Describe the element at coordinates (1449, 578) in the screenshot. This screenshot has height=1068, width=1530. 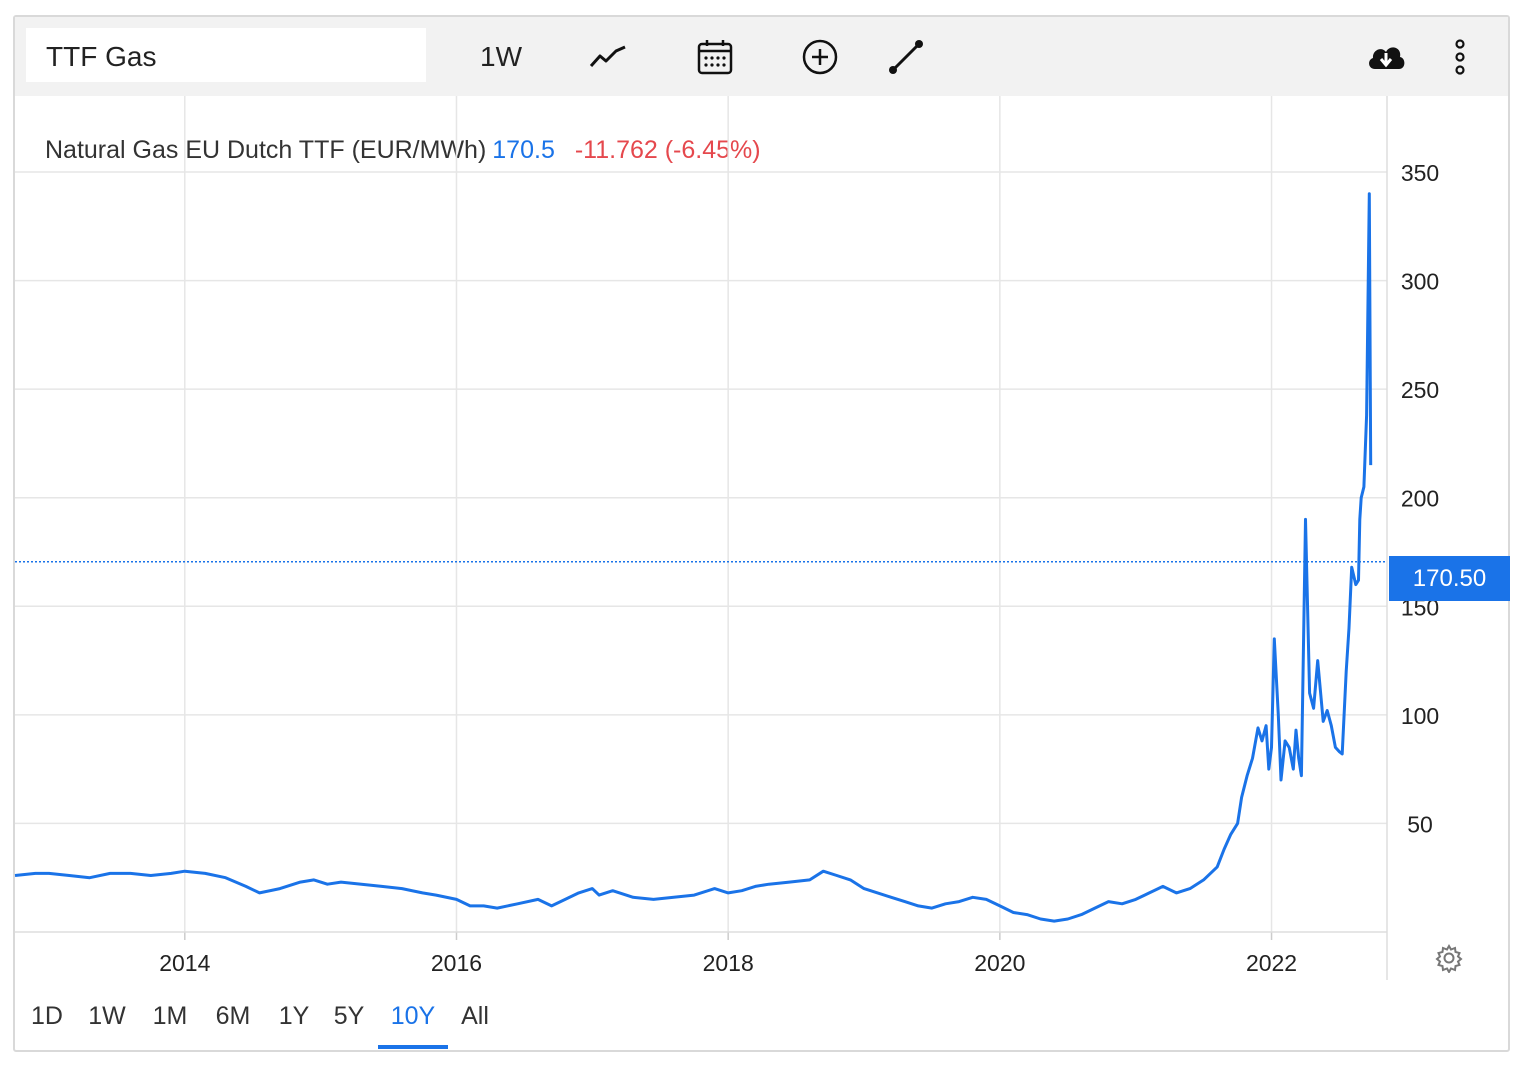
I see `last-price-tag: 170.50` at that location.